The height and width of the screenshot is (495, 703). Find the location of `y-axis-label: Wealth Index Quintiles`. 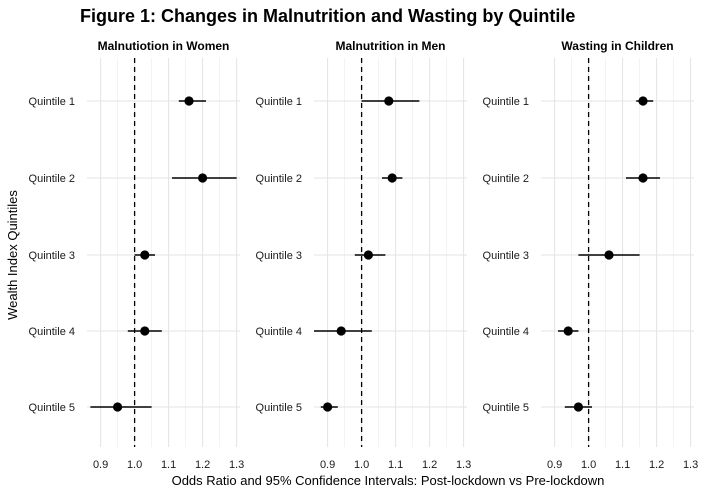

y-axis-label: Wealth Index Quintiles is located at coordinates (12, 255).